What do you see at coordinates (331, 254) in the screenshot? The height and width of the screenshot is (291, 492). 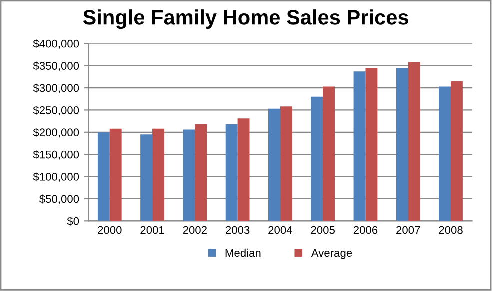 I see `legend-label: Average` at bounding box center [331, 254].